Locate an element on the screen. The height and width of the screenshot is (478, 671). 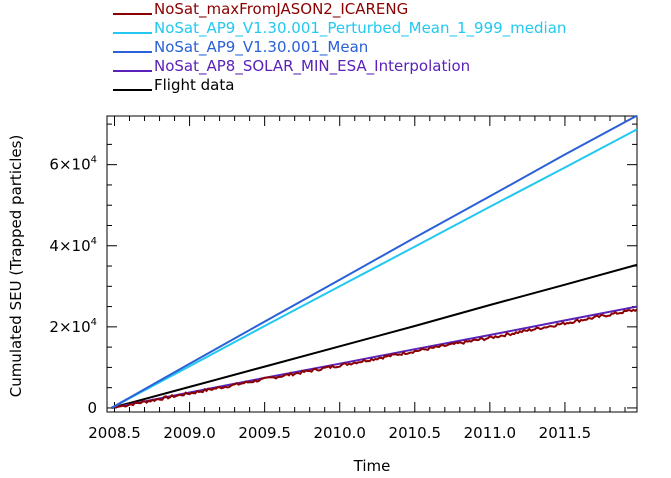
legend-label: NoSat_maxFromJASON2_ICARENG is located at coordinates (281, 9).